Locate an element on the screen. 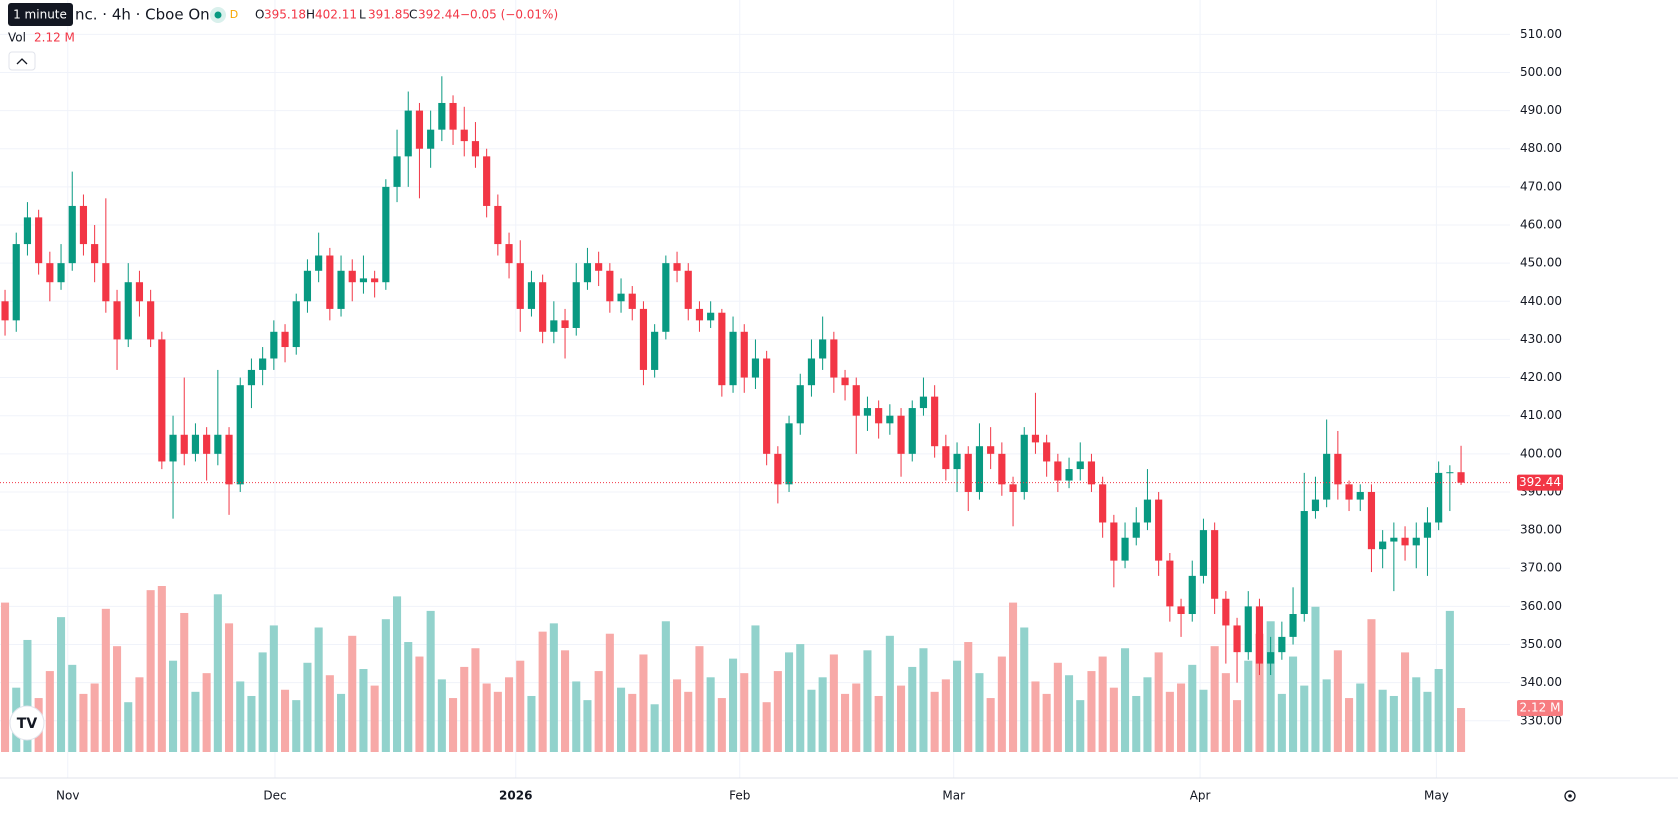 The height and width of the screenshot is (835, 1678). y-tick-label: 400.00 is located at coordinates (1541, 453).